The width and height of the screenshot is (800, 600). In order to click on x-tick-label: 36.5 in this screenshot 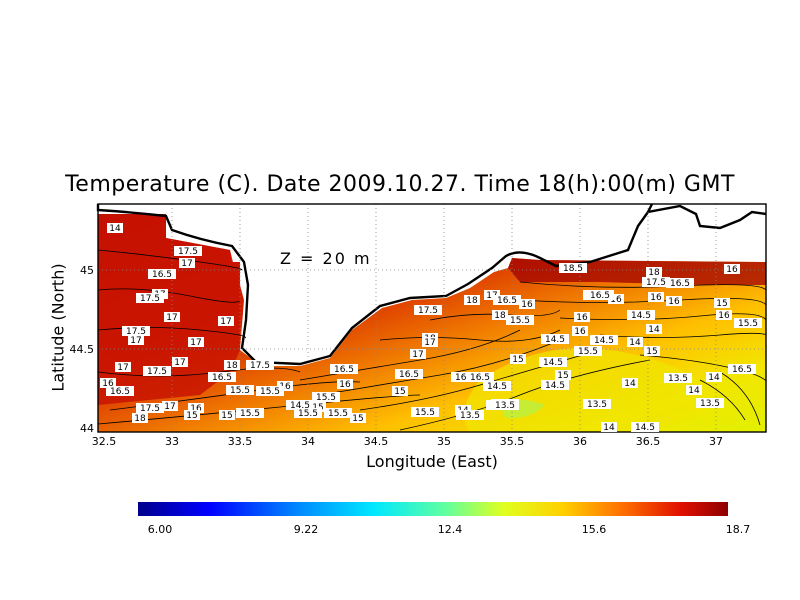, I will do `click(648, 441)`.